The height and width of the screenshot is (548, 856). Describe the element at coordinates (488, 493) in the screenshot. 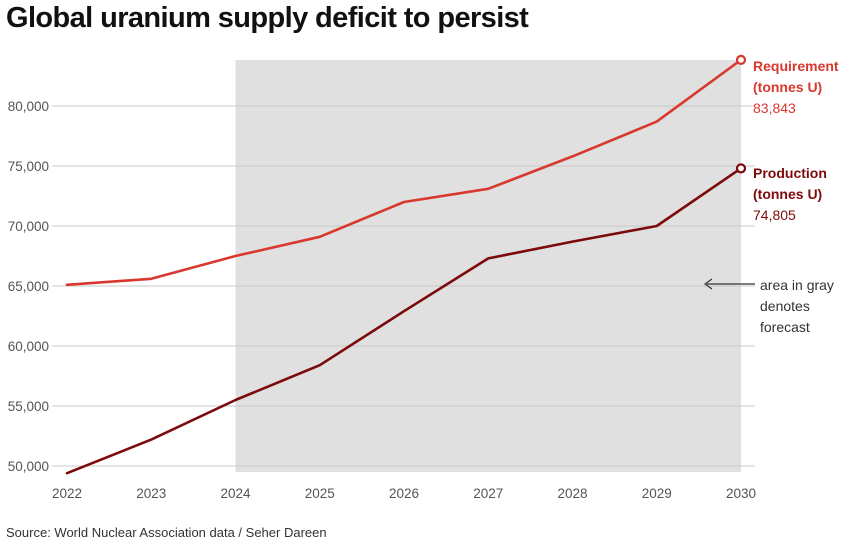

I see `x-tick-label: 2027` at that location.